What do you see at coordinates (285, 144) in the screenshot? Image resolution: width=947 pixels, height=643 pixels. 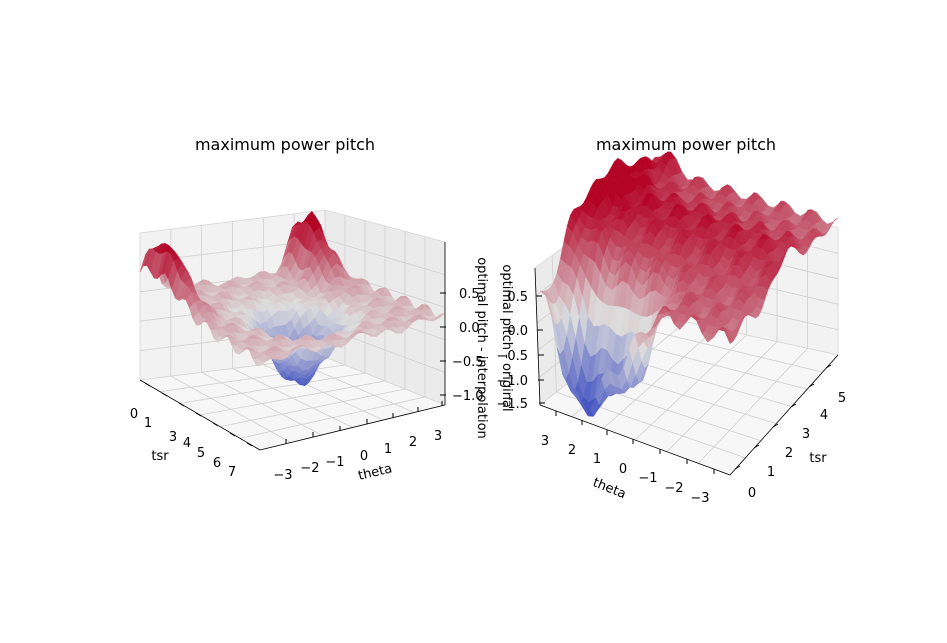 I see `chart-title-left: maximum power pitch` at bounding box center [285, 144].